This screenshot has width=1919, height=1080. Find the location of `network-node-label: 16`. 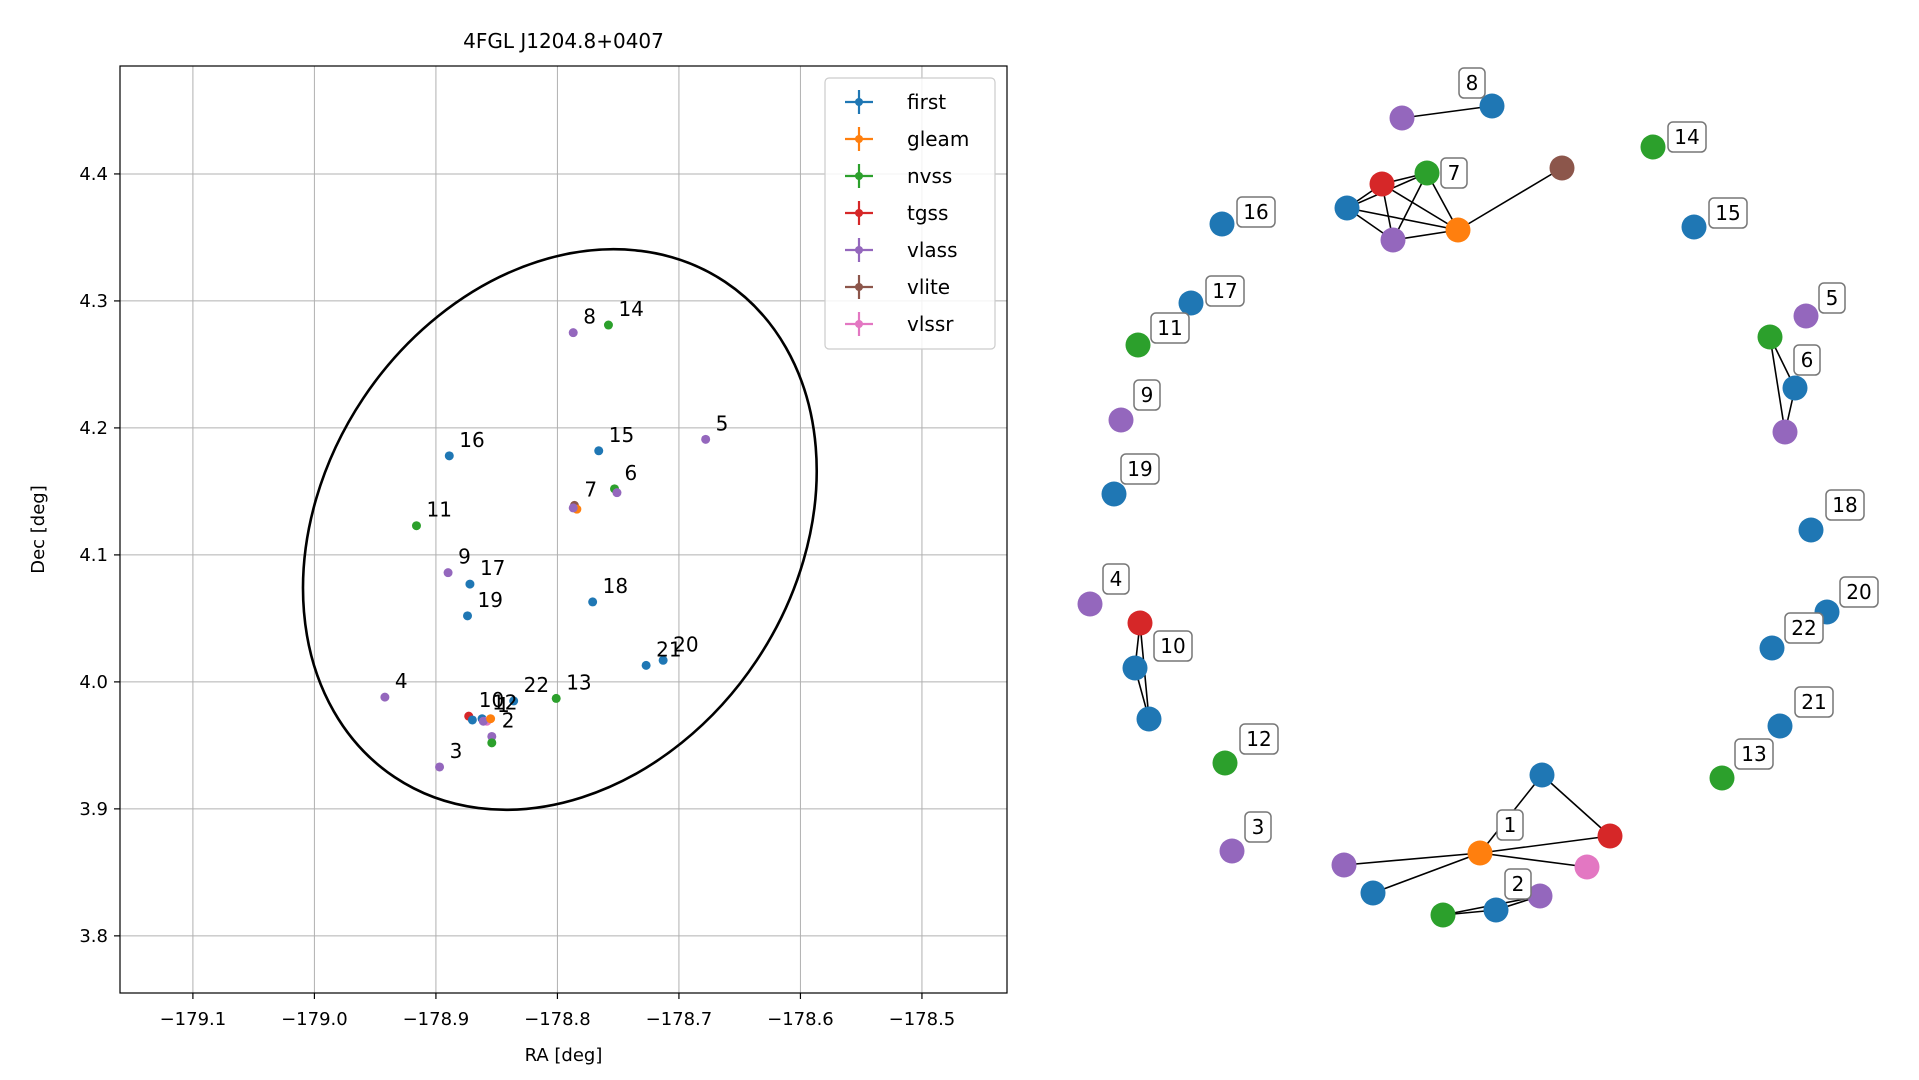

network-node-label: 16 is located at coordinates (1256, 212).